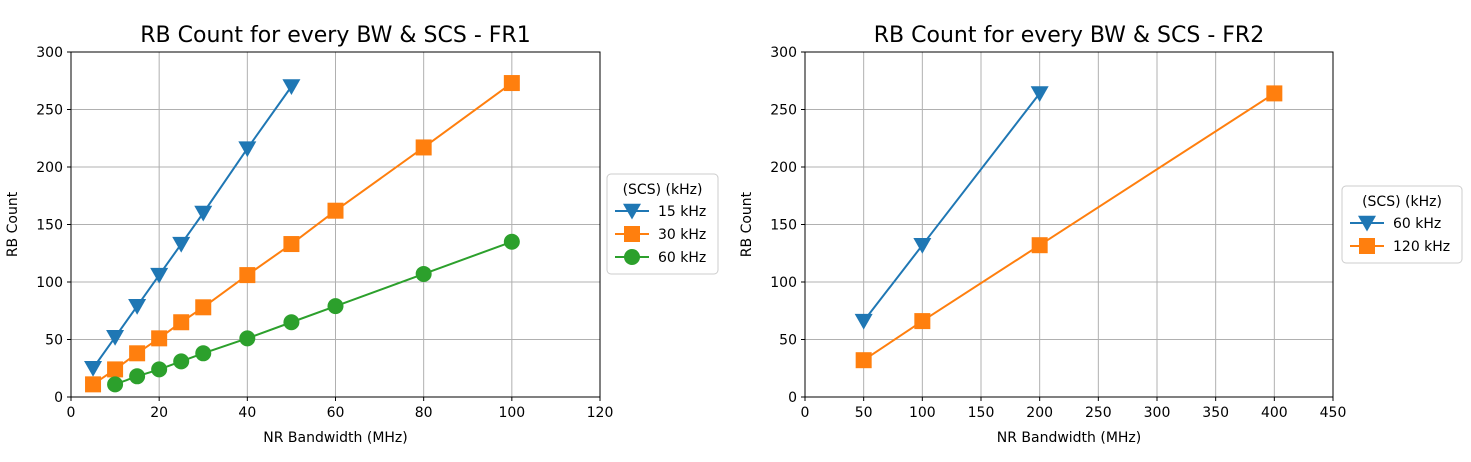 The height and width of the screenshot is (462, 1471). Describe the element at coordinates (1274, 413) in the screenshot. I see `x-tick-label: 400` at that location.